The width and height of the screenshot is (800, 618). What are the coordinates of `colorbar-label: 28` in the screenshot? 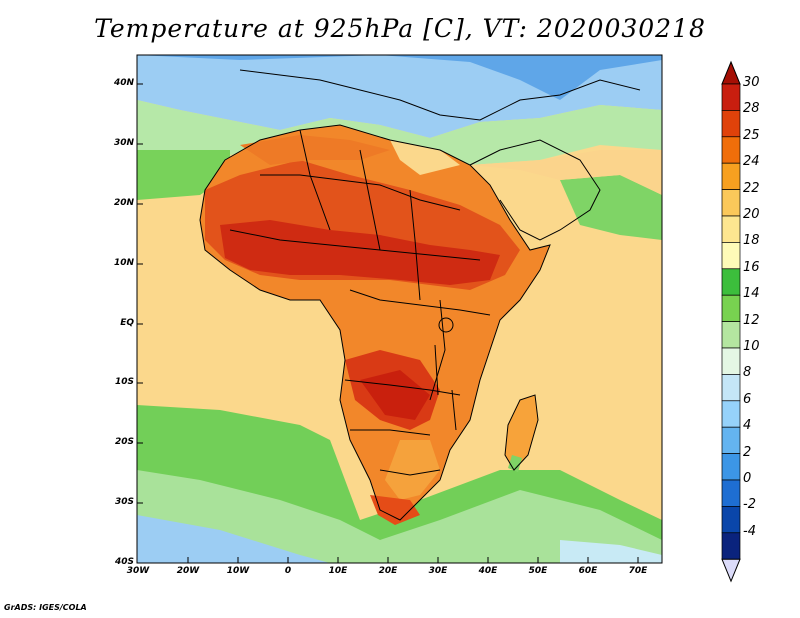 It's located at (751, 109).